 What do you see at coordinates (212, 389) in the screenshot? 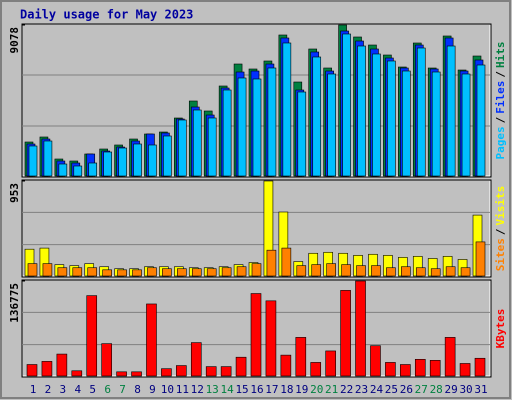
I see `x-tick-label: 13` at bounding box center [212, 389].